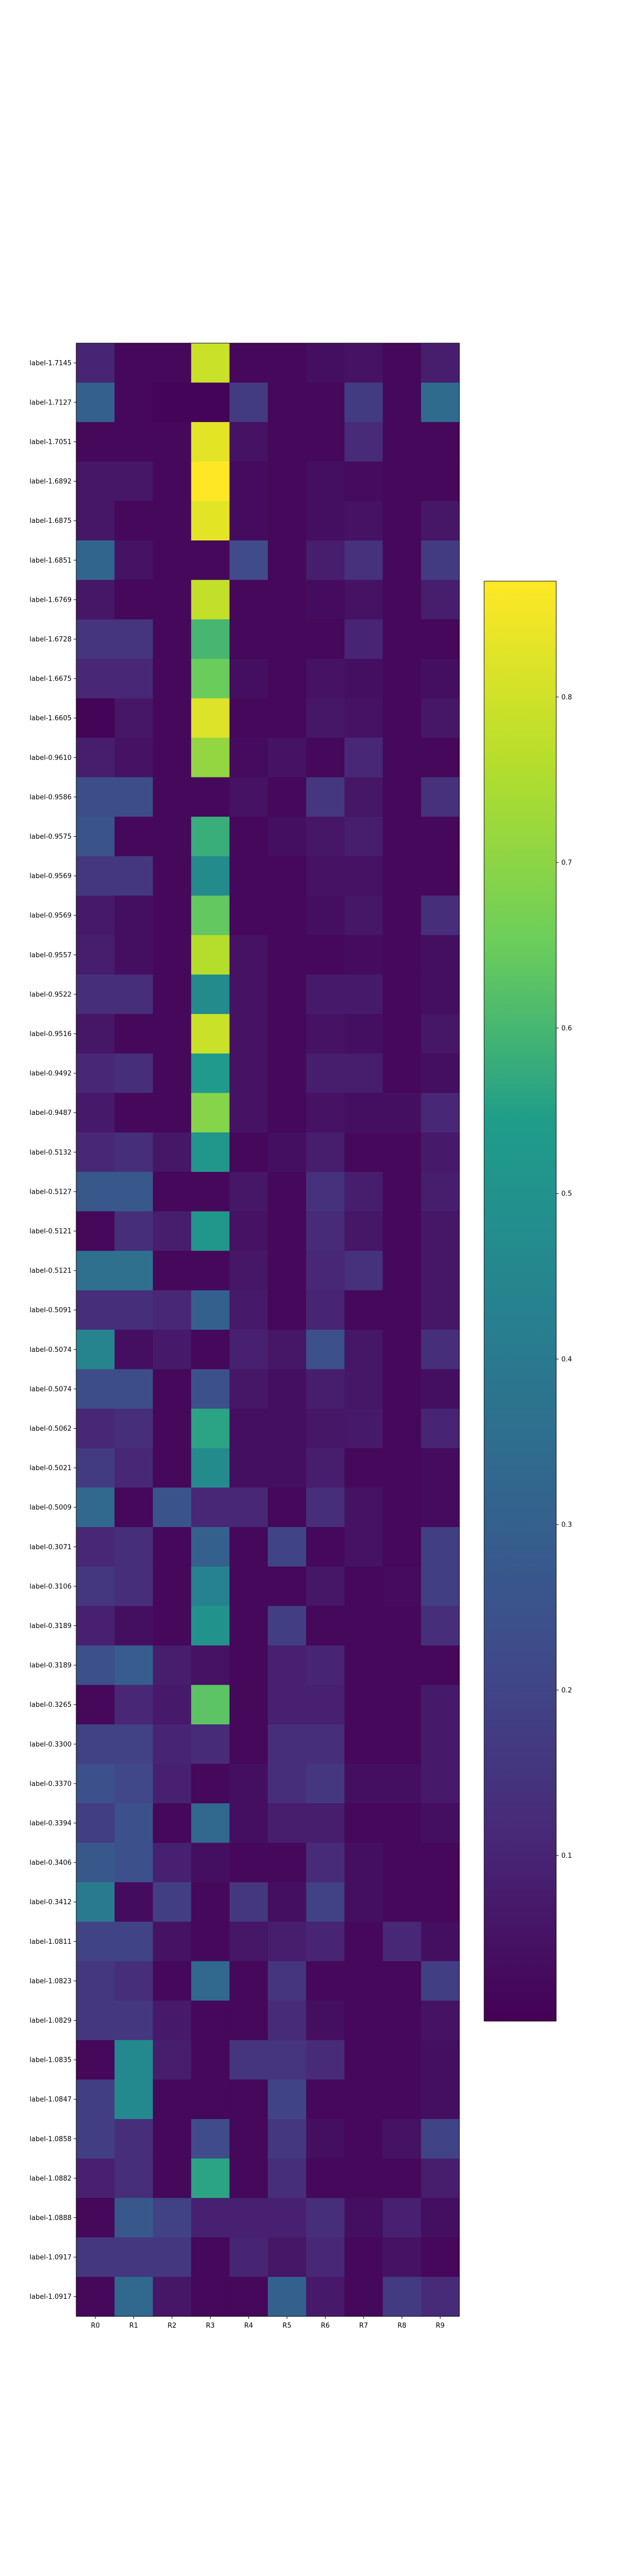 The image size is (618, 2576). Describe the element at coordinates (51, 1981) in the screenshot. I see `y-tick-label: label-1.0823` at that location.